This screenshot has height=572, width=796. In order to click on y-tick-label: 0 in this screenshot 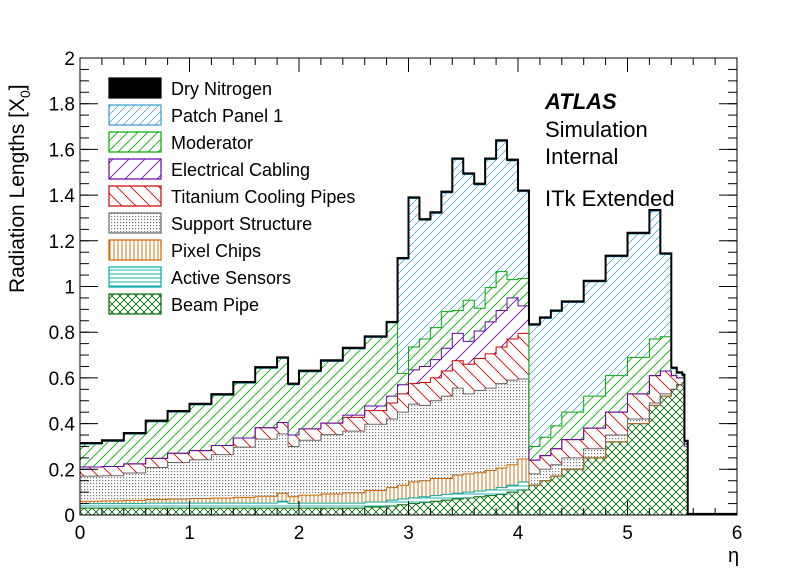, I will do `click(69, 516)`.